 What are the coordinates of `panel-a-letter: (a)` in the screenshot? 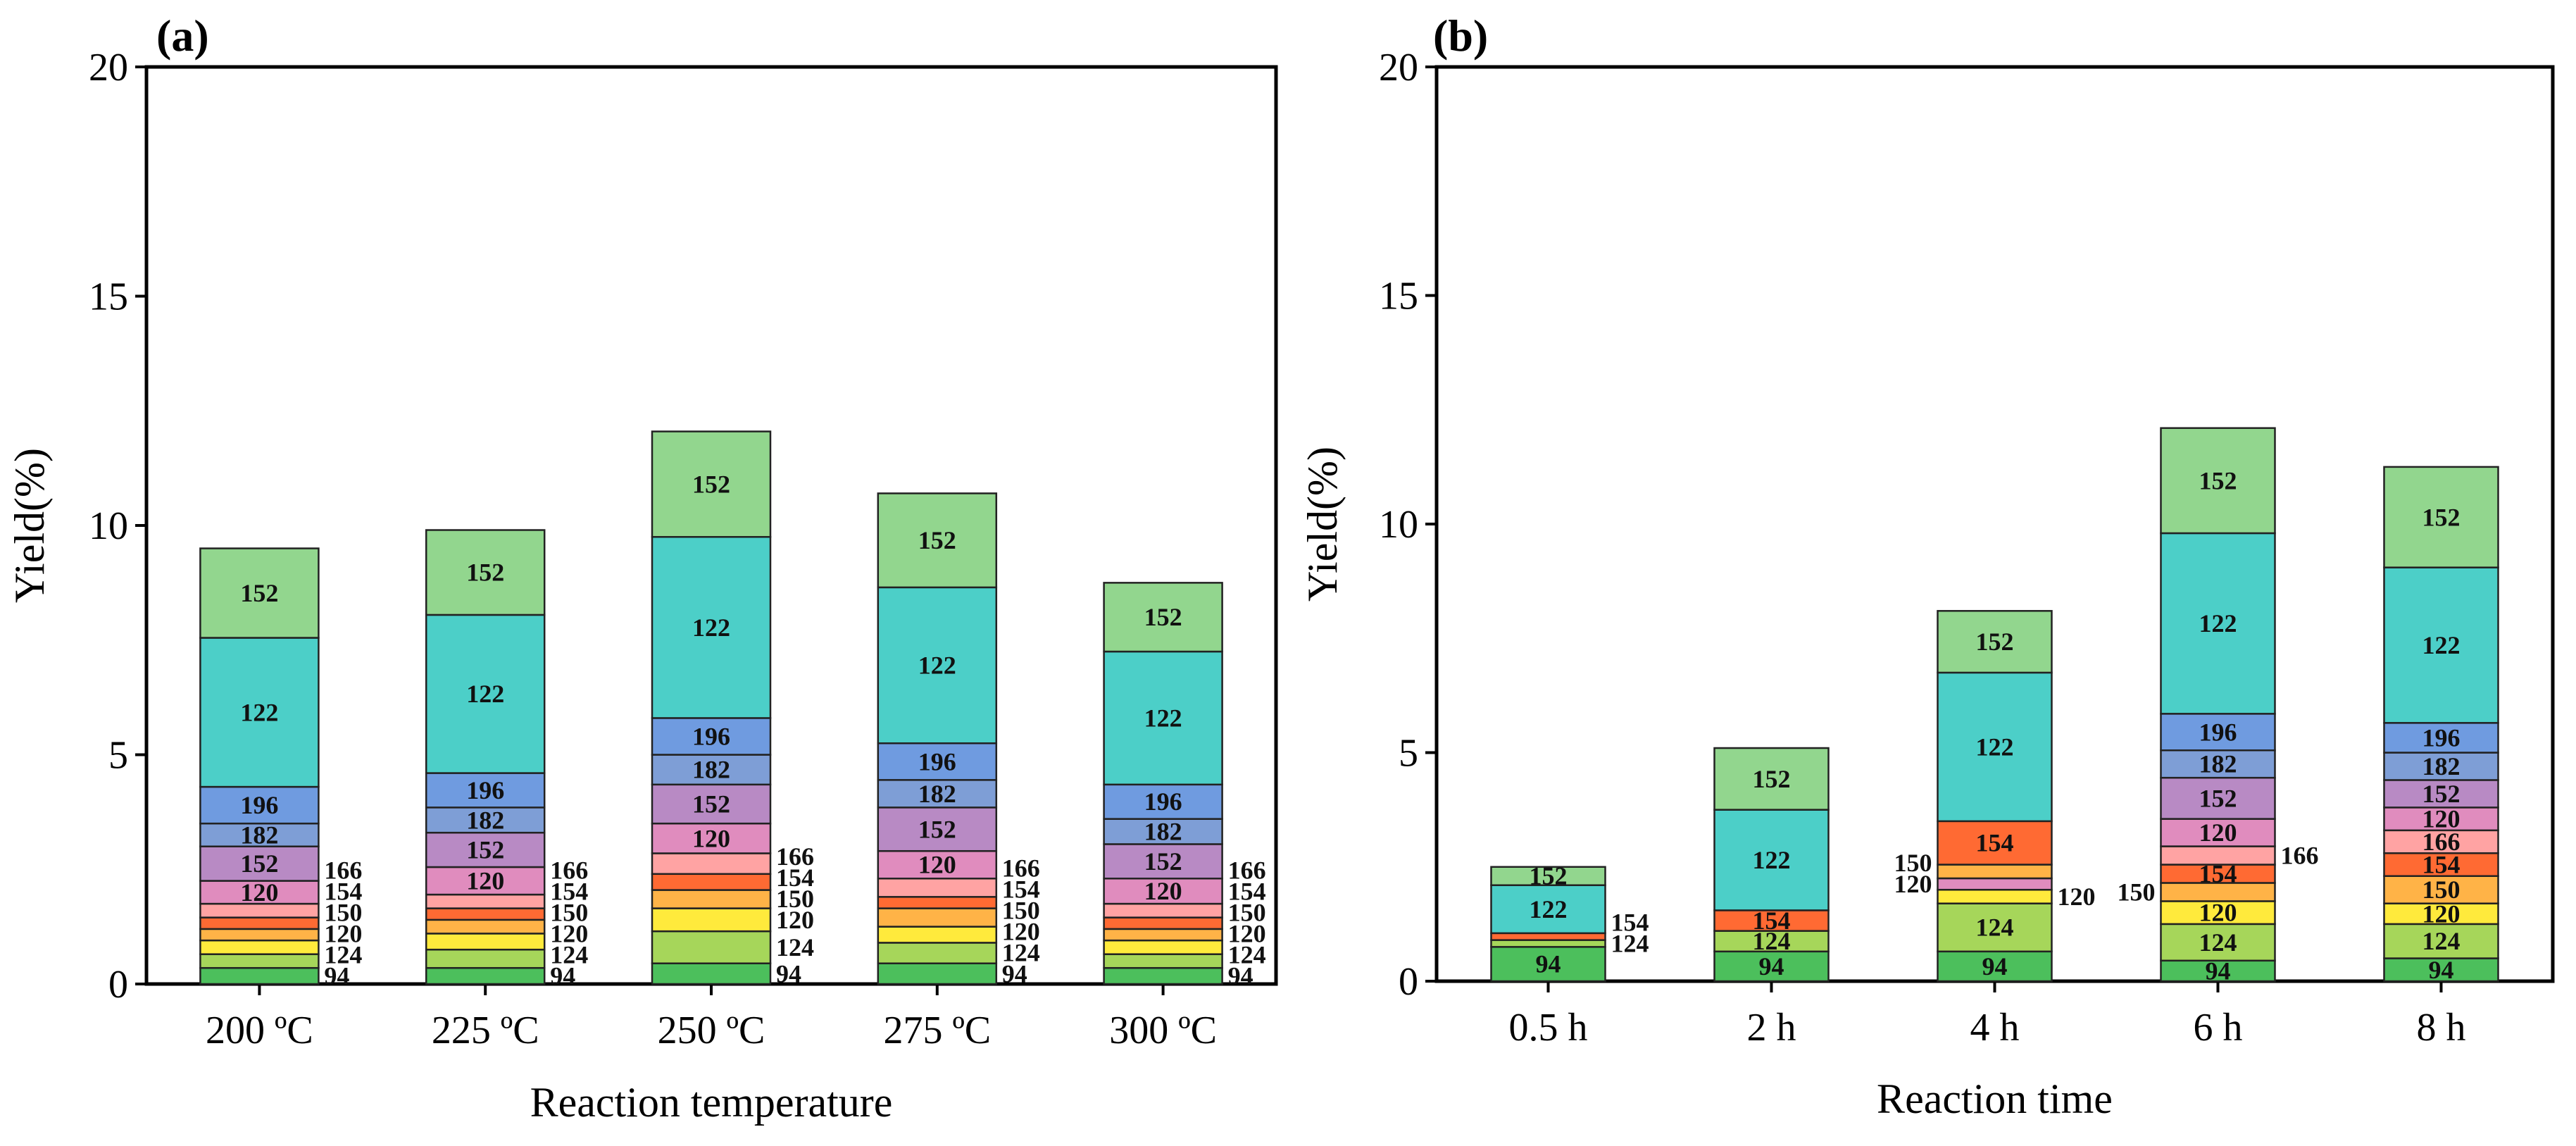 It's located at (182, 36).